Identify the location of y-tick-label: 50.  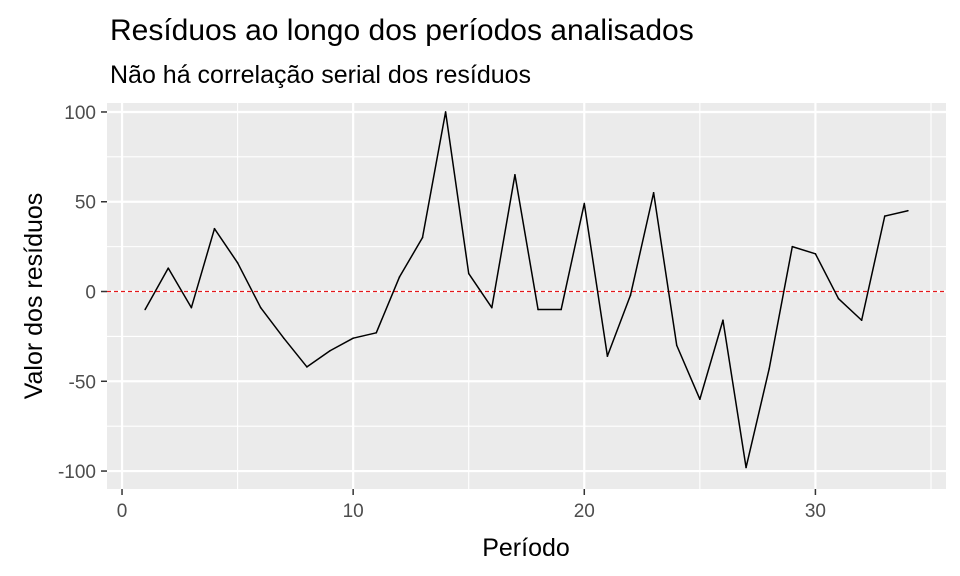
(85, 203).